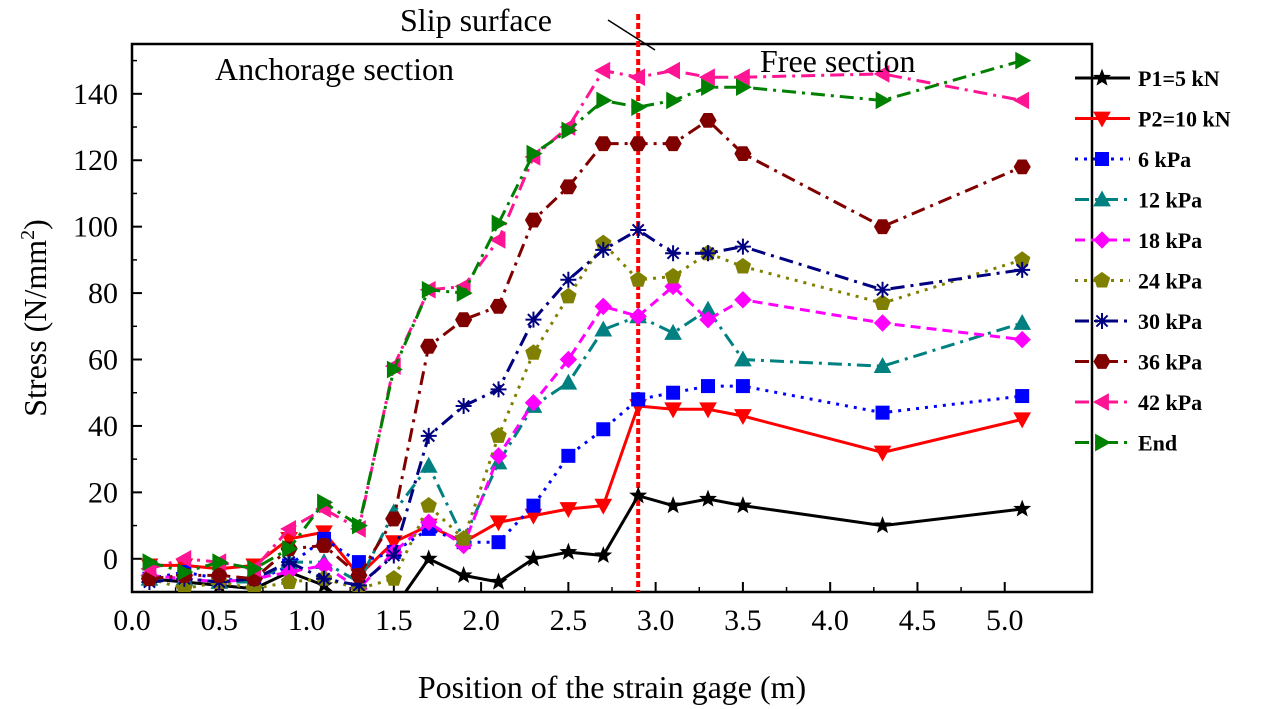 The image size is (1280, 709). What do you see at coordinates (132, 620) in the screenshot?
I see `x-tick-label: 0.0` at bounding box center [132, 620].